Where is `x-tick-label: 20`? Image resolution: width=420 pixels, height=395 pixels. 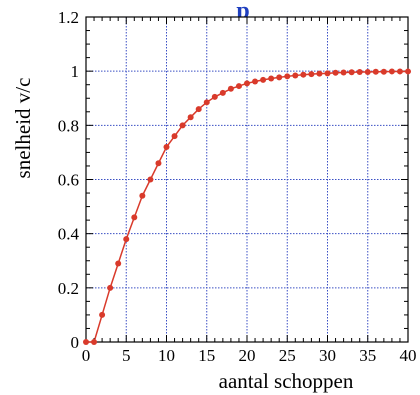
x-tick-label: 20 is located at coordinates (247, 355).